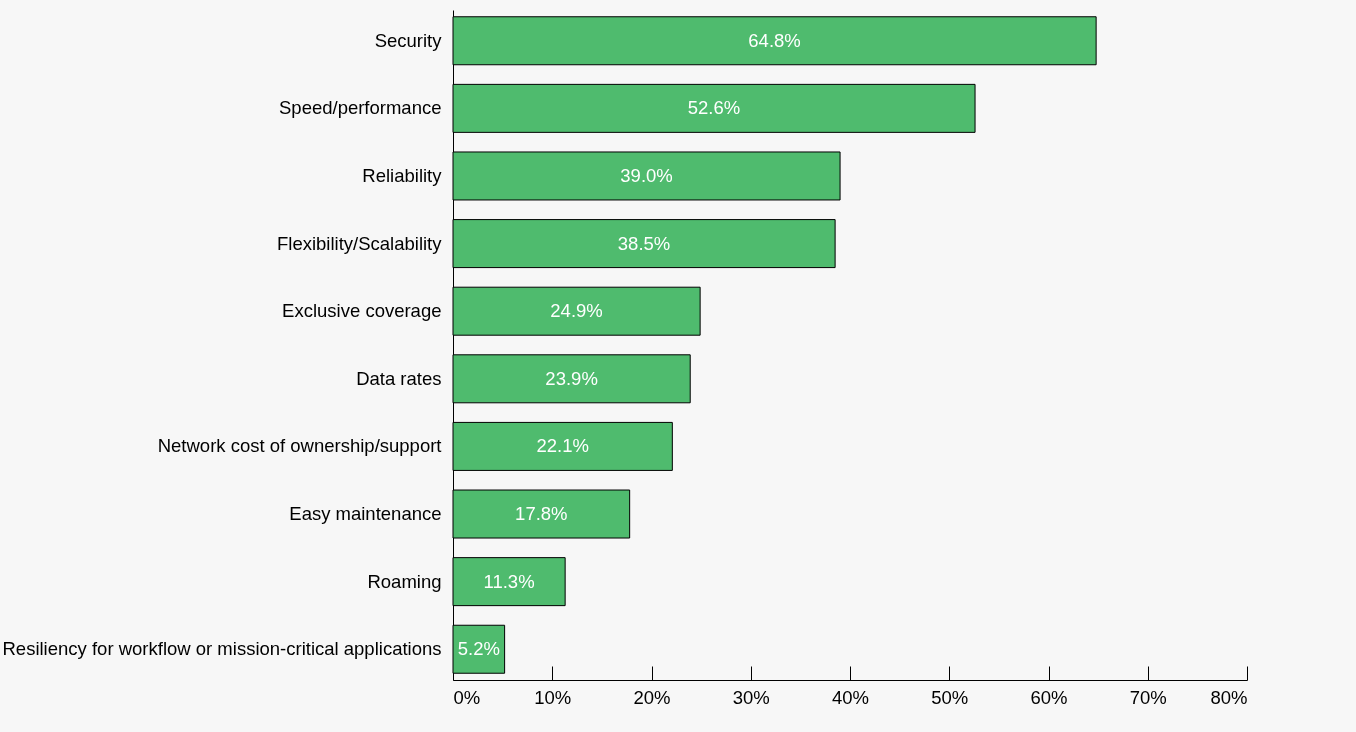 This screenshot has height=732, width=1356. Describe the element at coordinates (360, 108) in the screenshot. I see `y-tick-label: Speed/performance` at that location.